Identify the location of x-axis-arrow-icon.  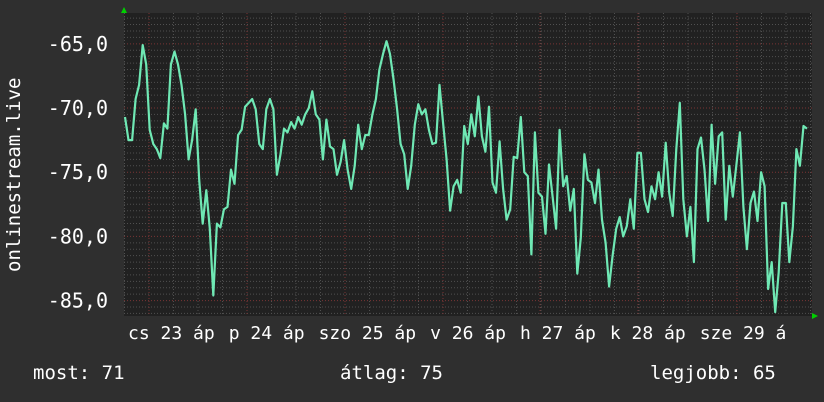
(815, 316).